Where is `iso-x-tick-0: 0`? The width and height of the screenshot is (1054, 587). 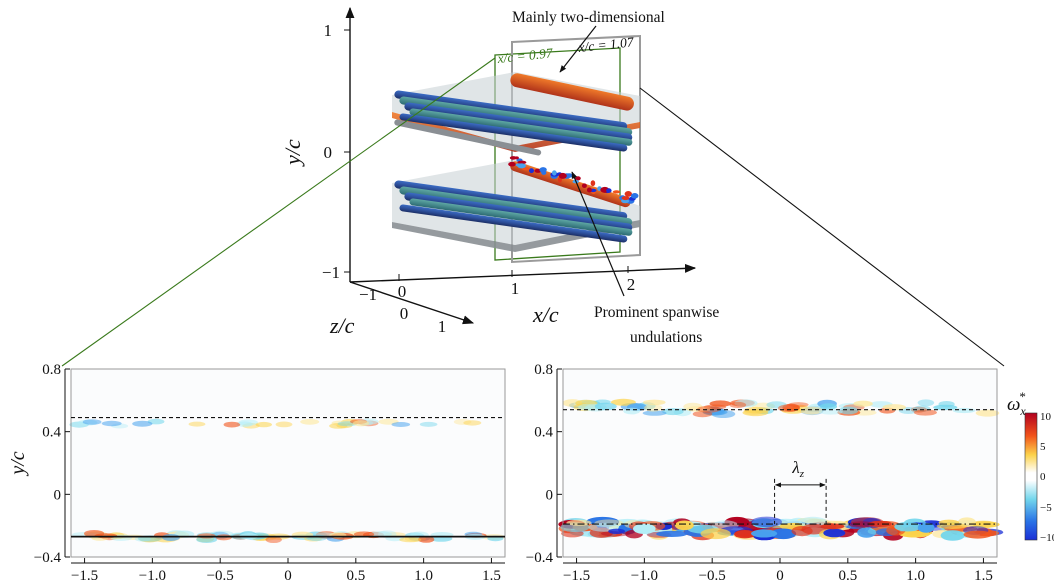
iso-x-tick-0: 0 is located at coordinates (402, 291).